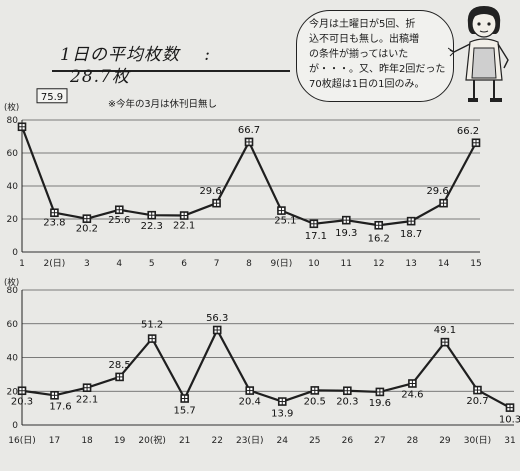  I want to click on x-tick-label: 21, so click(184, 441).